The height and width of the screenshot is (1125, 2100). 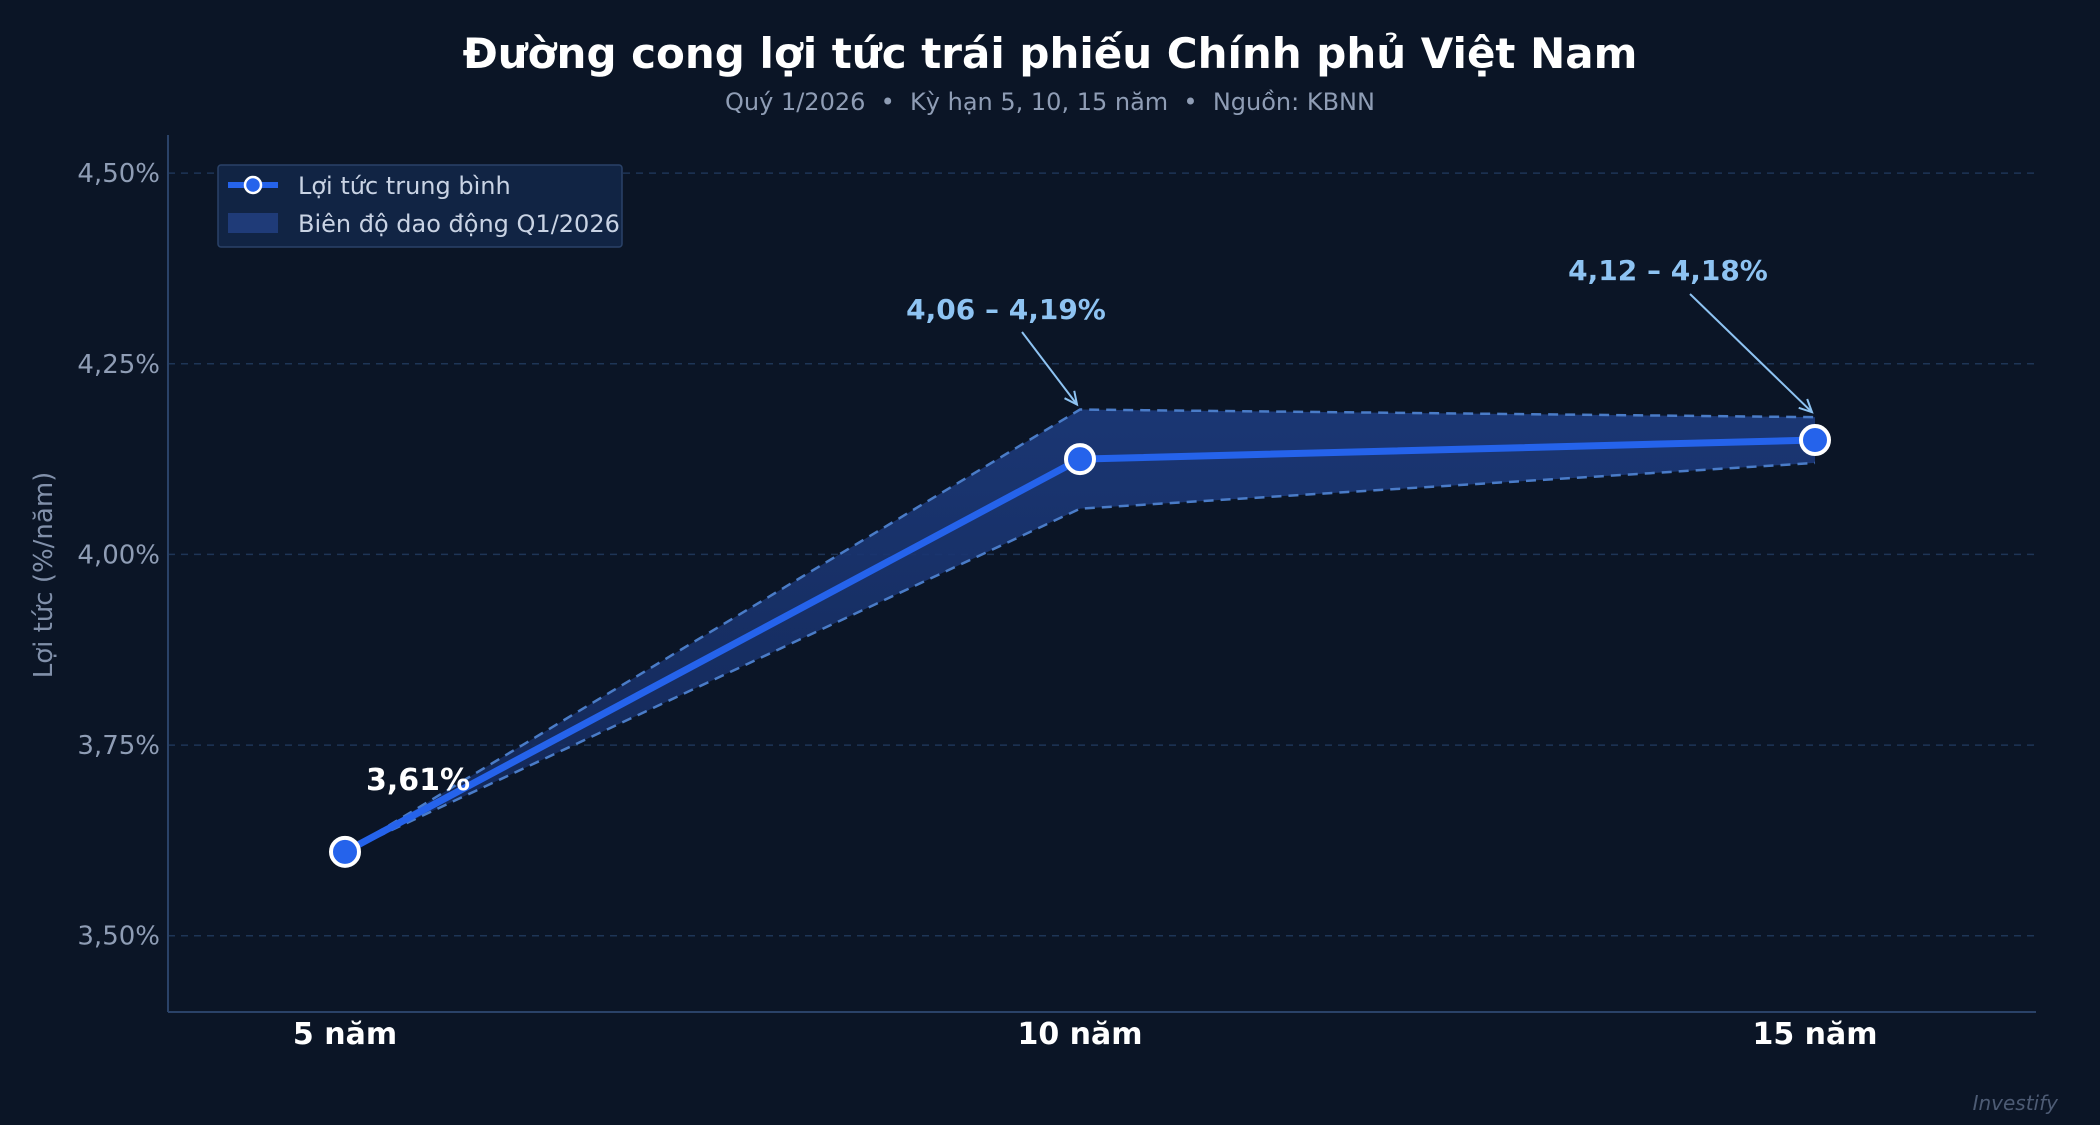 What do you see at coordinates (1668, 270) in the screenshot?
I see `annotation-label: 4,12 – 4,18%` at bounding box center [1668, 270].